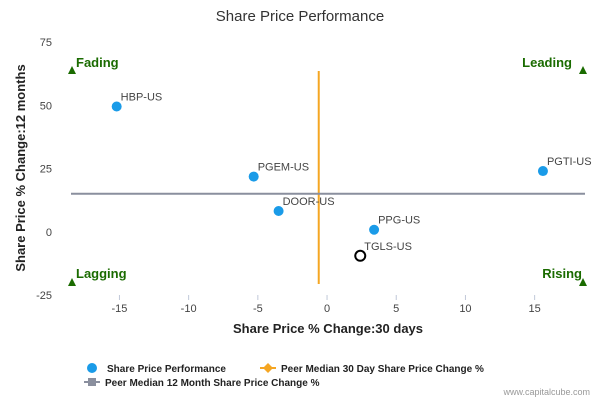 This screenshot has width=600, height=400. I want to click on legend-marker-performance, so click(92, 368).